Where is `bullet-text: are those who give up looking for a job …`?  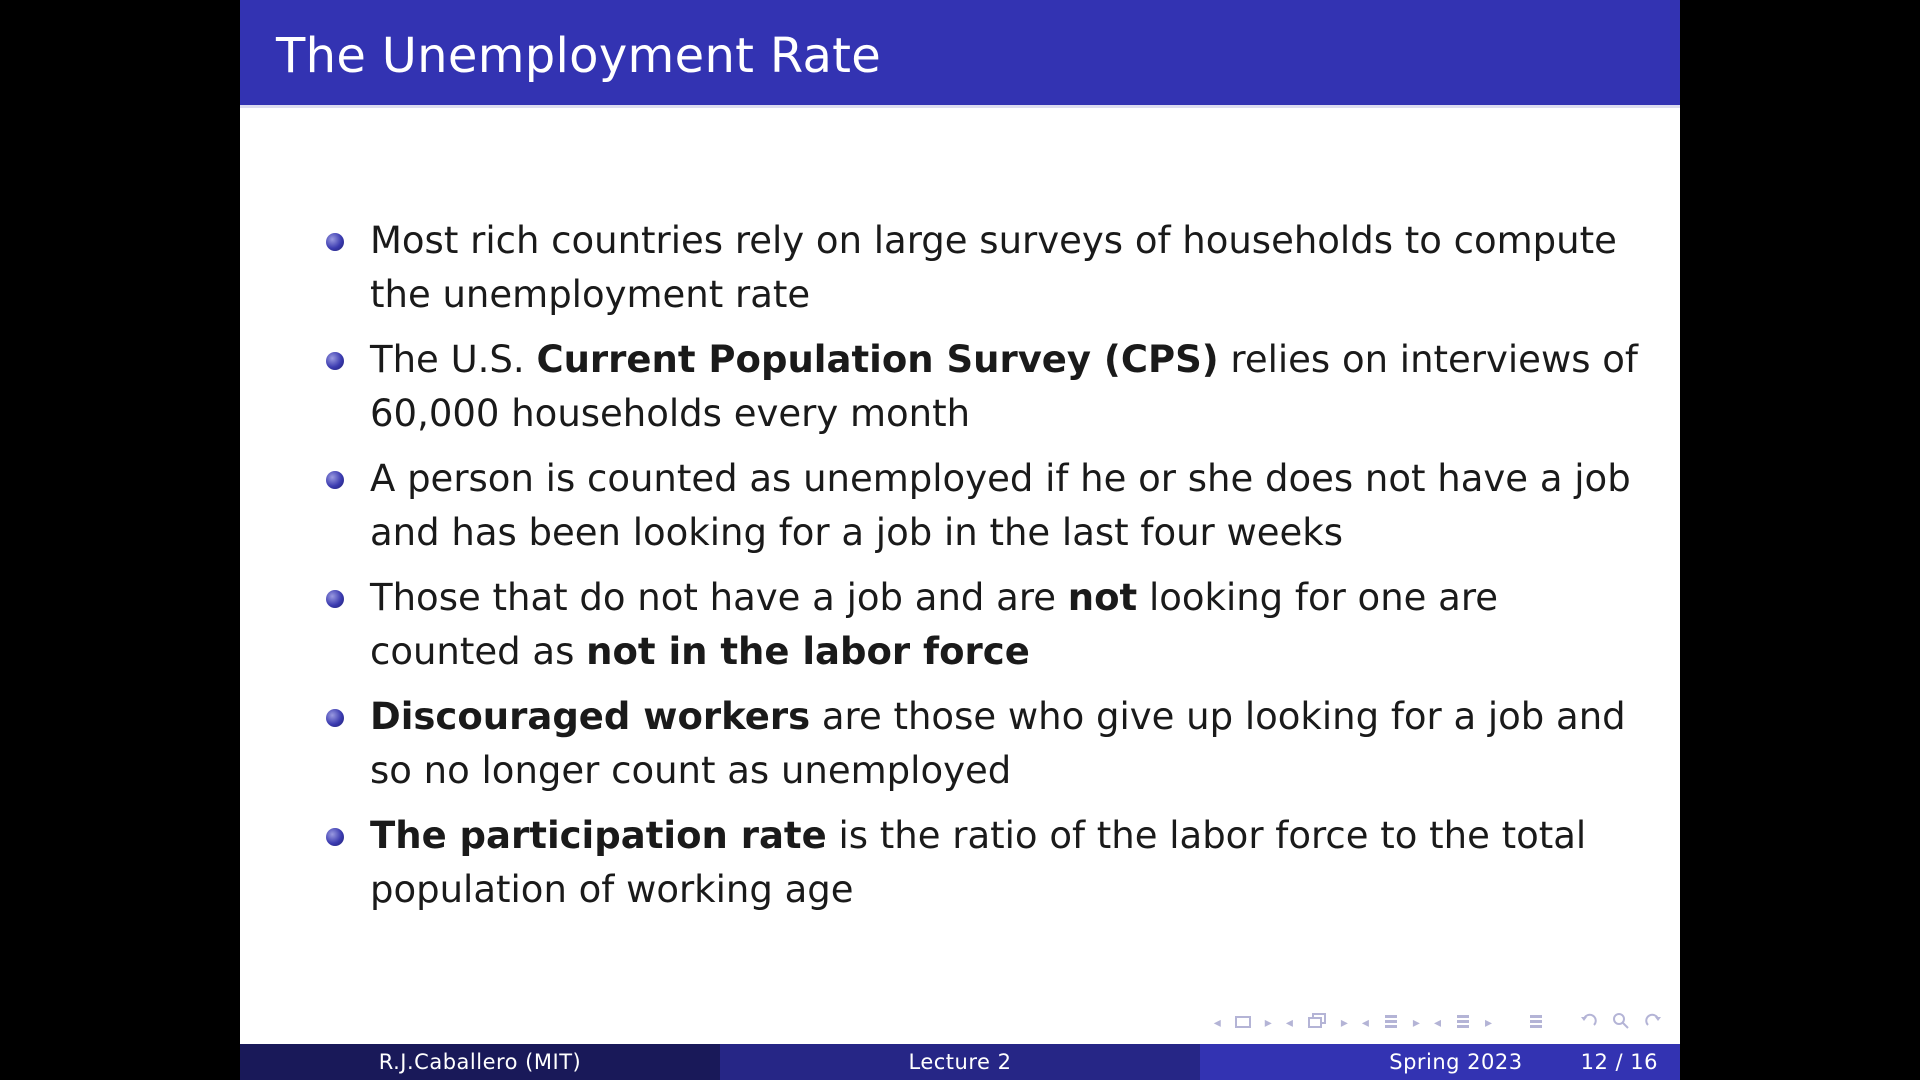
bullet-text: are those who give up looking for a job … is located at coordinates (998, 743).